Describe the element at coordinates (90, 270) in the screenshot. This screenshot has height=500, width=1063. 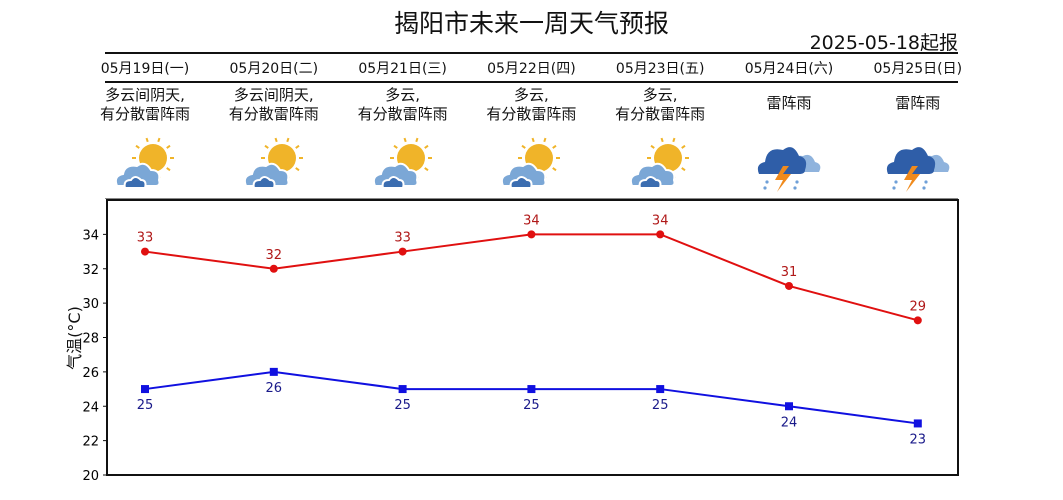
I see `y-tick-label: 32` at that location.